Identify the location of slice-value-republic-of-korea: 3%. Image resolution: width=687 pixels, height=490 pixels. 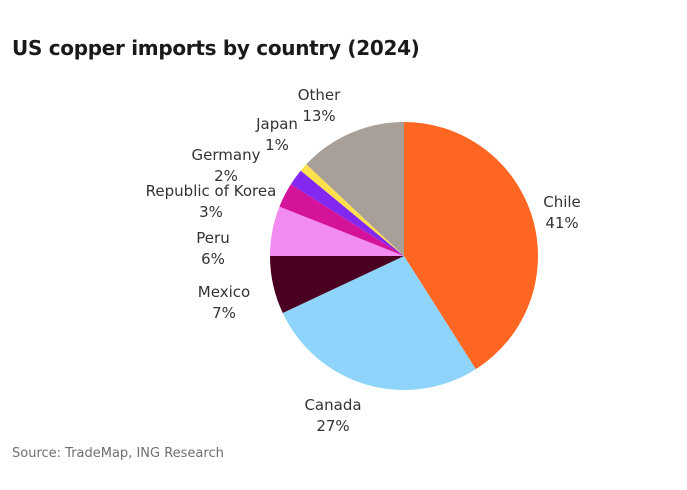
(211, 212).